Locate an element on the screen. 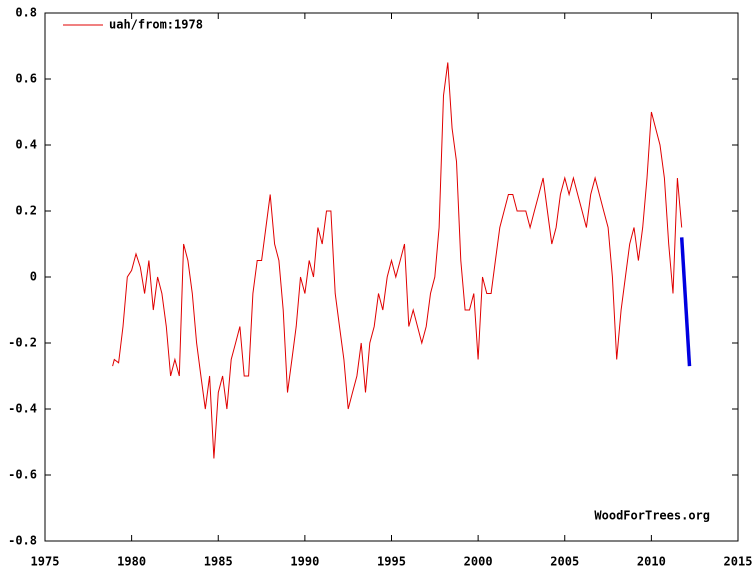 This screenshot has width=754, height=574. x-tick-label: 2010 is located at coordinates (651, 562).